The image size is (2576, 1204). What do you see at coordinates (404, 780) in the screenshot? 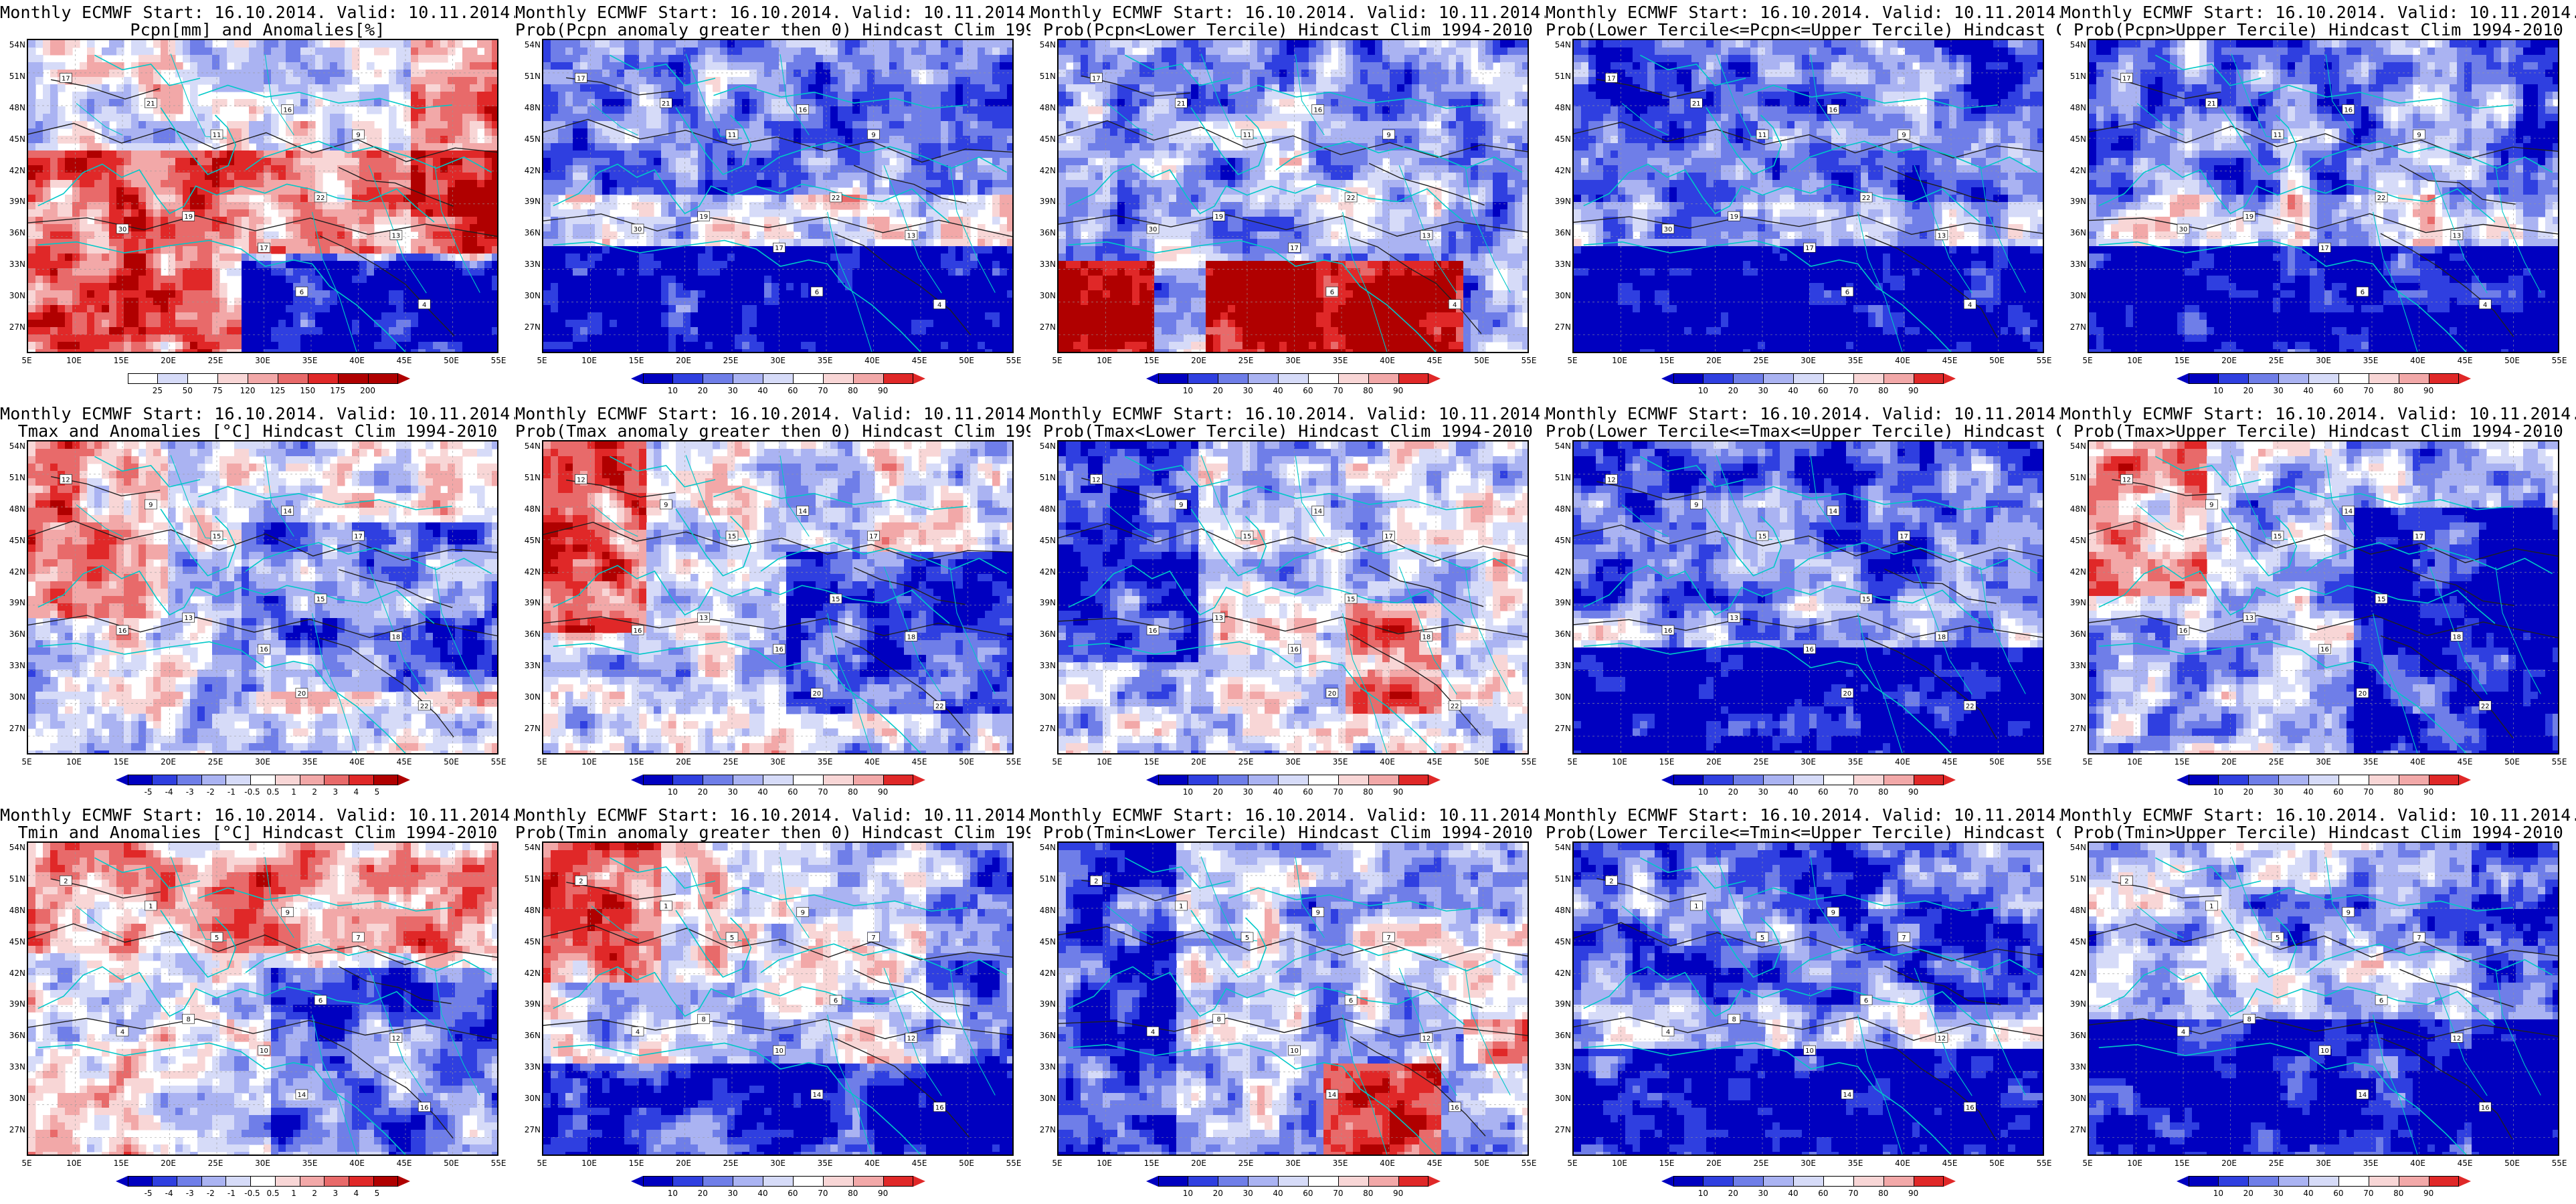
I see `colorbar-max-arrow` at bounding box center [404, 780].